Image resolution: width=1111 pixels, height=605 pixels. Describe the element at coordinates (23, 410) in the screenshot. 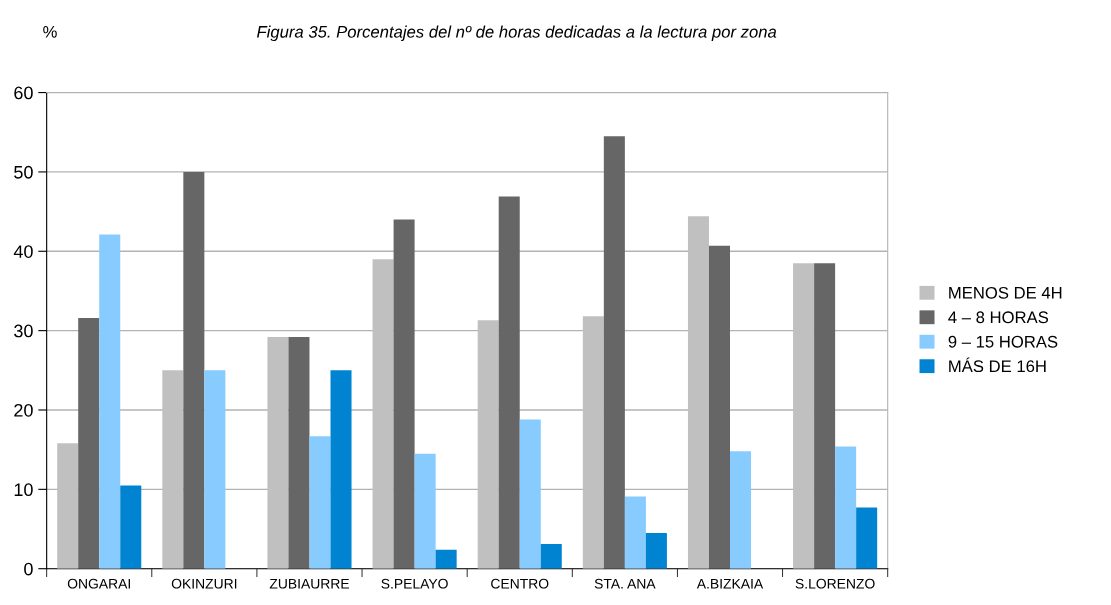

I see `y-tick-label: 20` at that location.